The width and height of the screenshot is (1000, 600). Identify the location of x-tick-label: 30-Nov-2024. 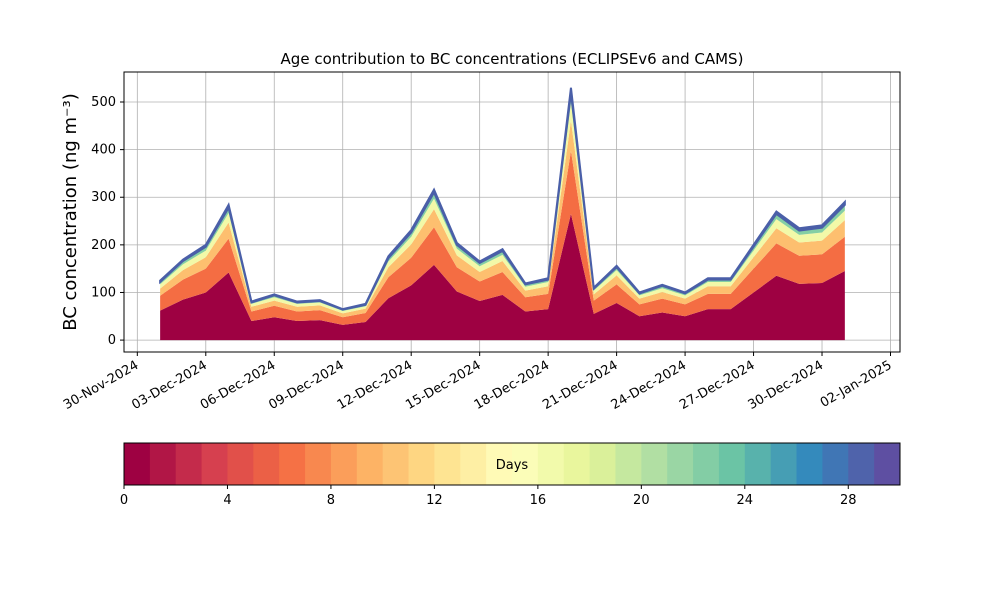
(101, 385).